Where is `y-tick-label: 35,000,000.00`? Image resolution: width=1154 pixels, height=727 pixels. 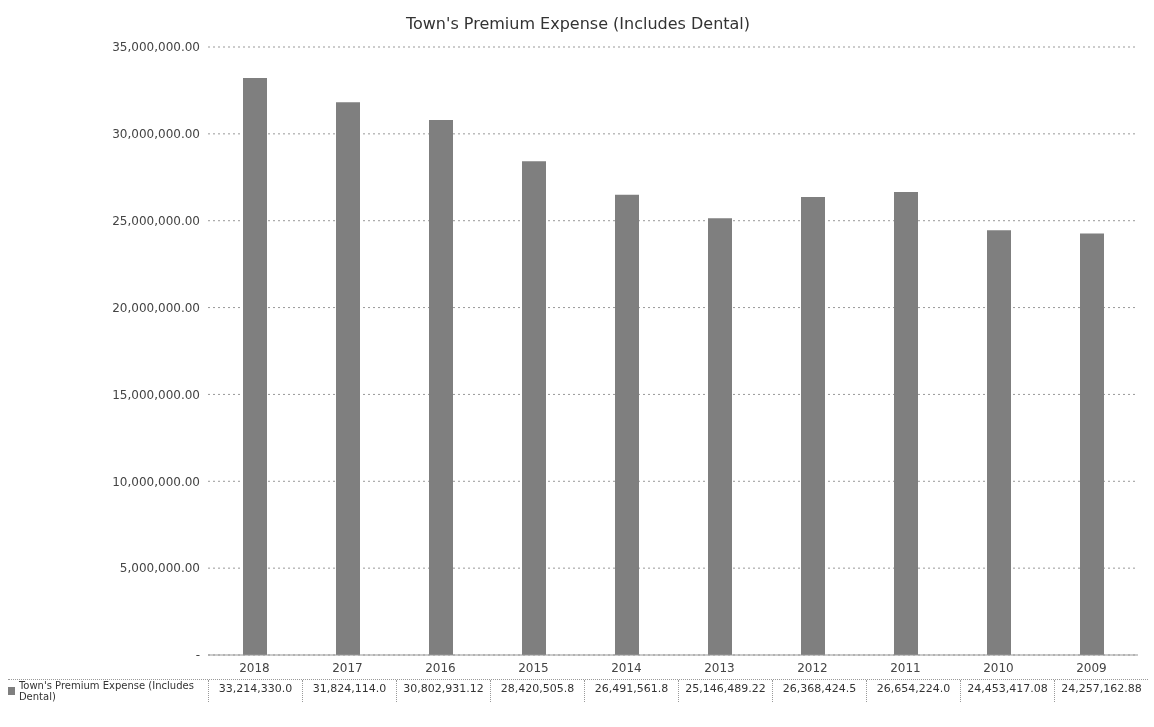 y-tick-label: 35,000,000.00 is located at coordinates (156, 47).